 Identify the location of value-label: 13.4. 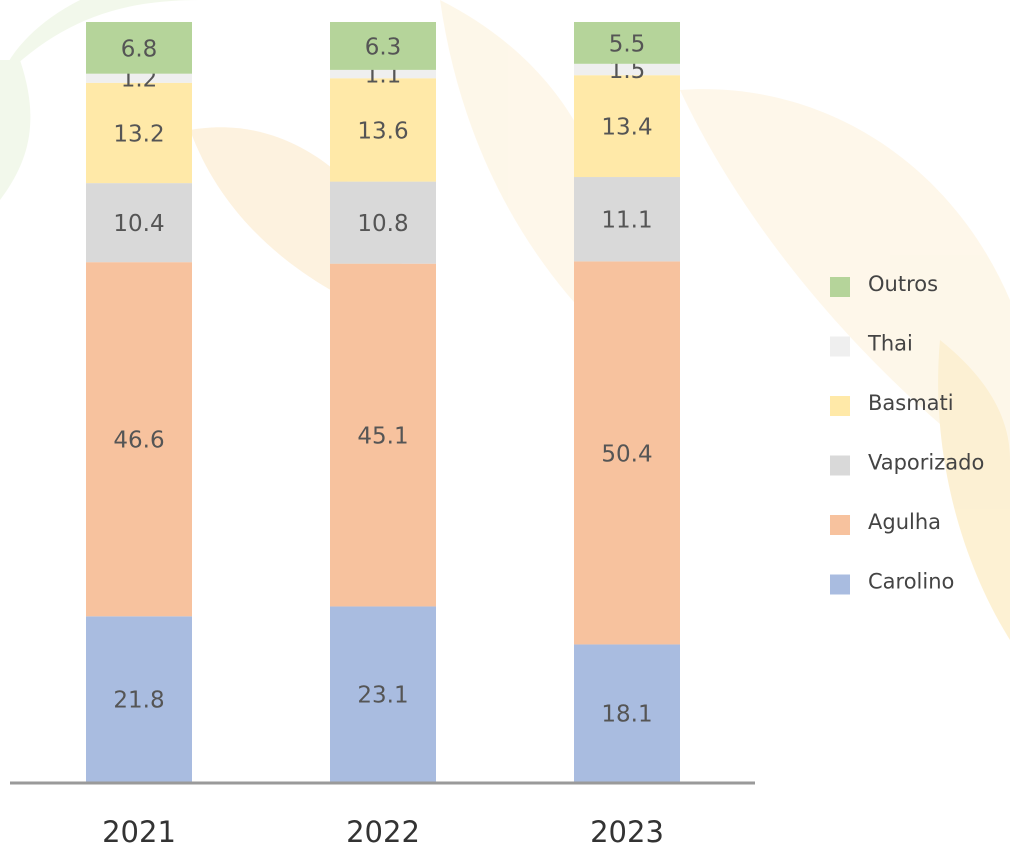
(626, 128).